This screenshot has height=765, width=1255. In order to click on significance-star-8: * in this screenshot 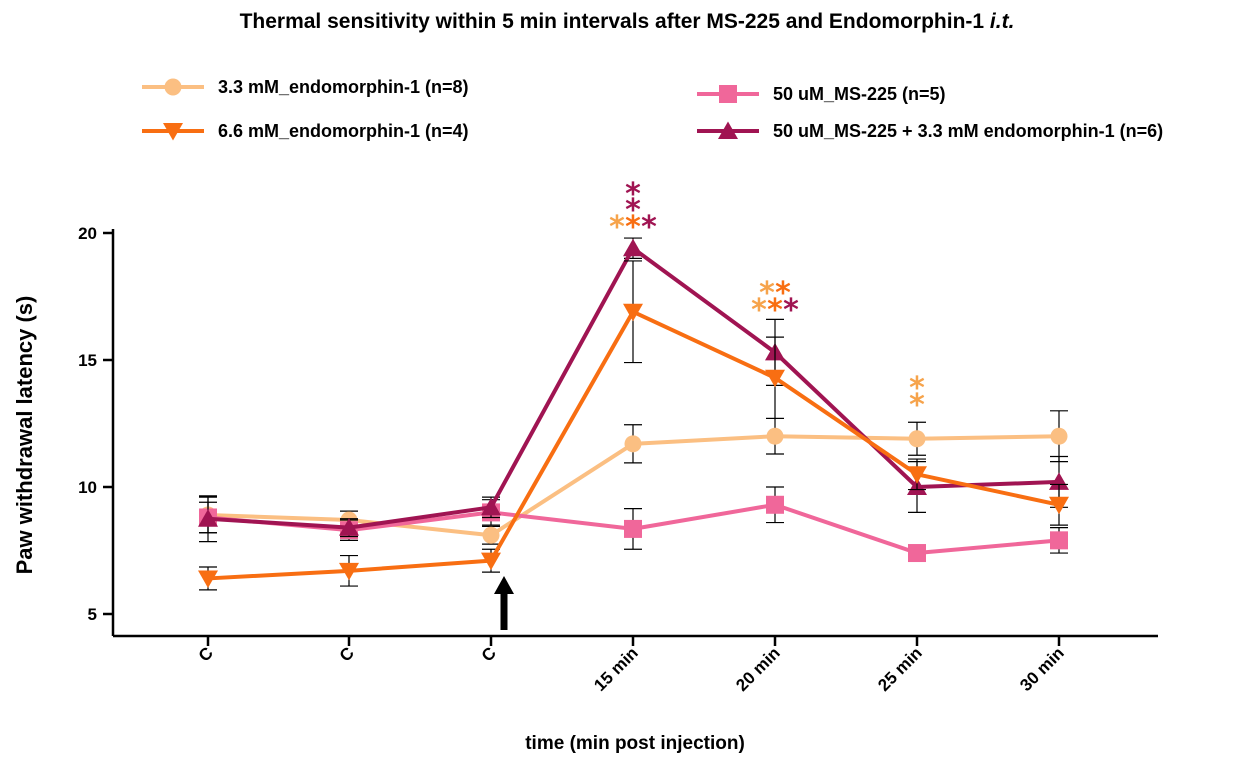, I will do `click(775, 310)`.